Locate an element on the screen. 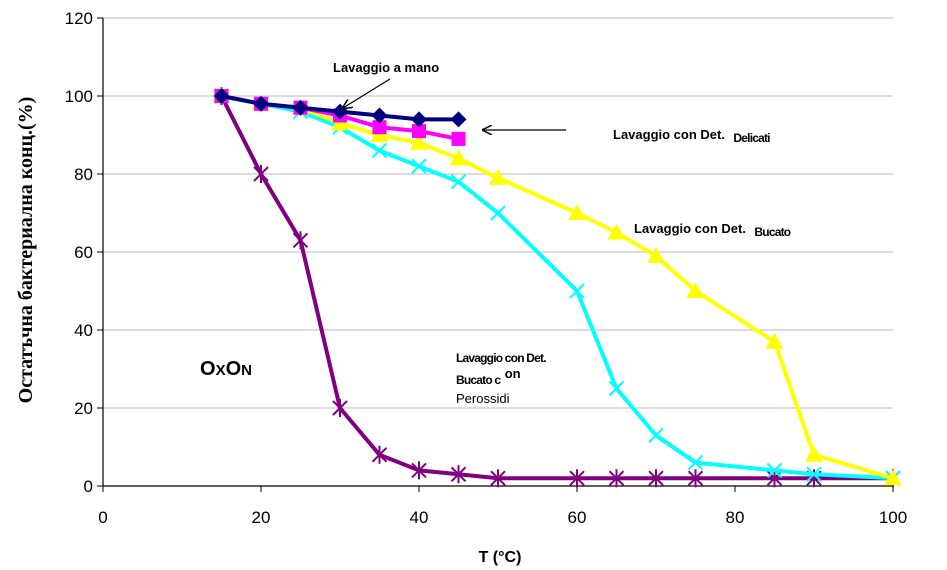  x-tick-label: 100 is located at coordinates (893, 517).